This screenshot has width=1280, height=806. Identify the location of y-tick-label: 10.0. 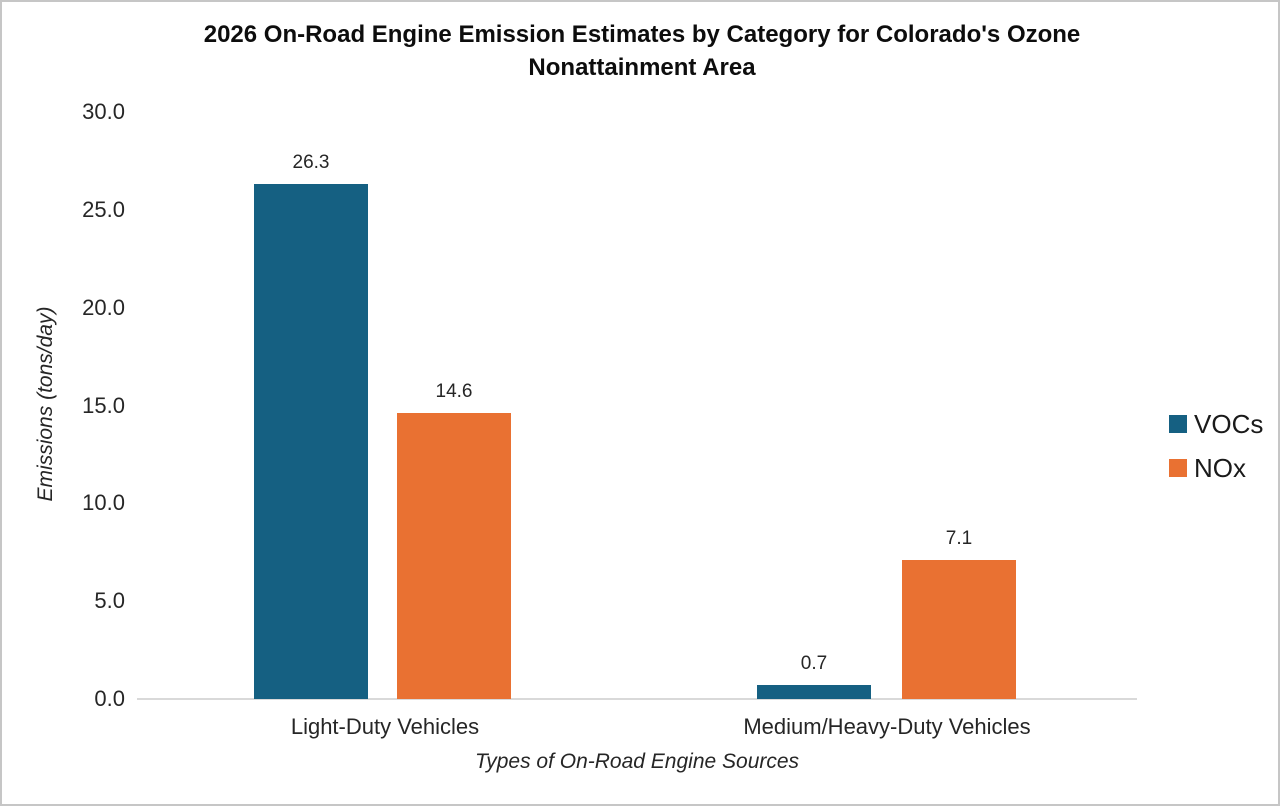
(103, 503).